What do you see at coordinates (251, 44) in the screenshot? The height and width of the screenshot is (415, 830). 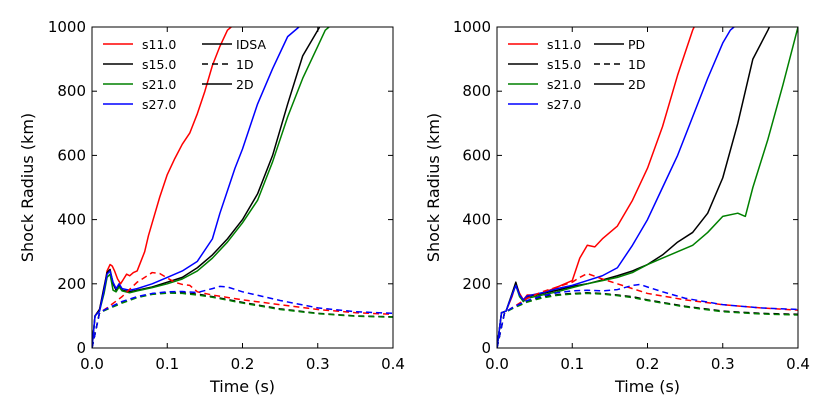 I see `legend-style-label: IDSA` at bounding box center [251, 44].